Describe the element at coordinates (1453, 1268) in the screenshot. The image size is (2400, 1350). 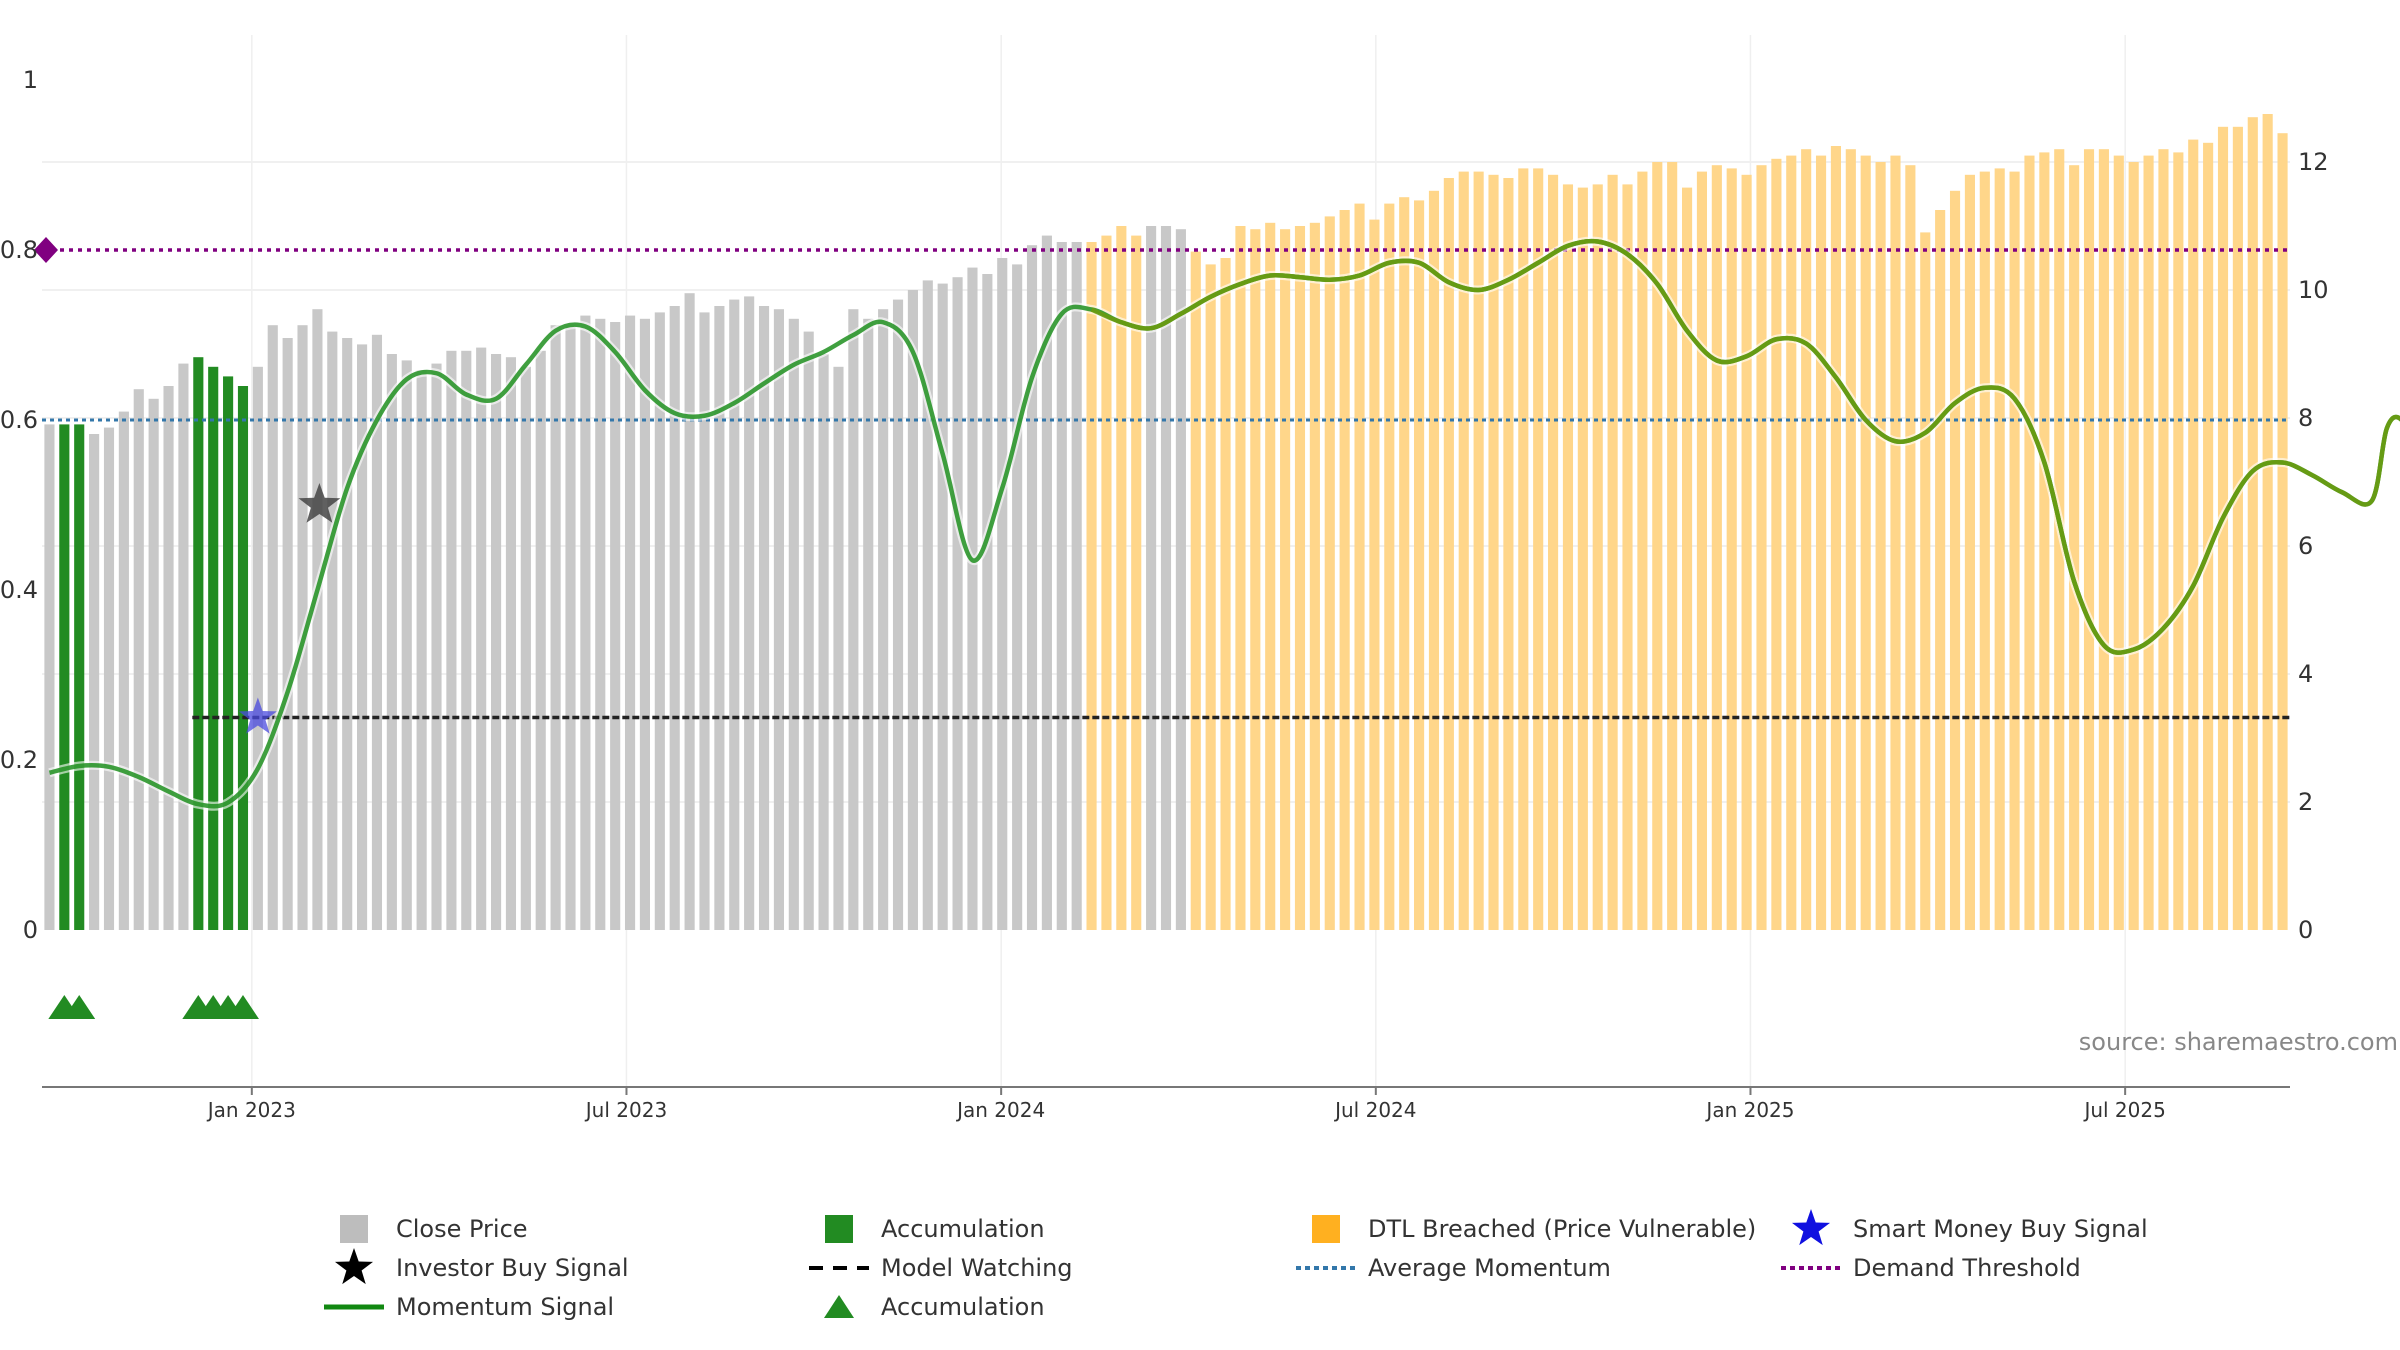
I see `legend-item: Average Momentum` at that location.